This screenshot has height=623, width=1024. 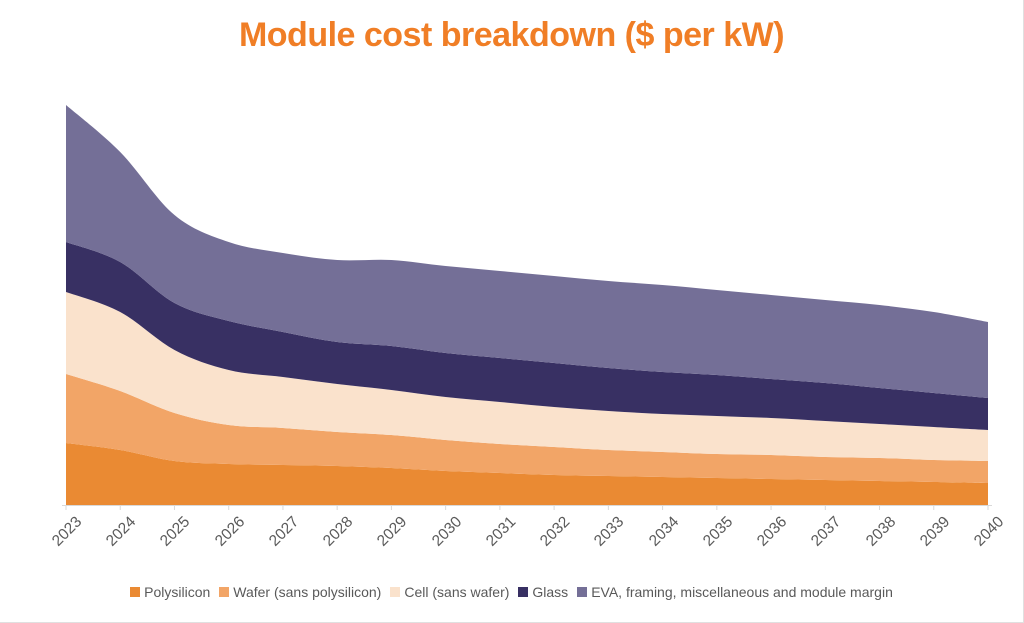 I want to click on legend-label: Cell (sans wafer), so click(x=457, y=592).